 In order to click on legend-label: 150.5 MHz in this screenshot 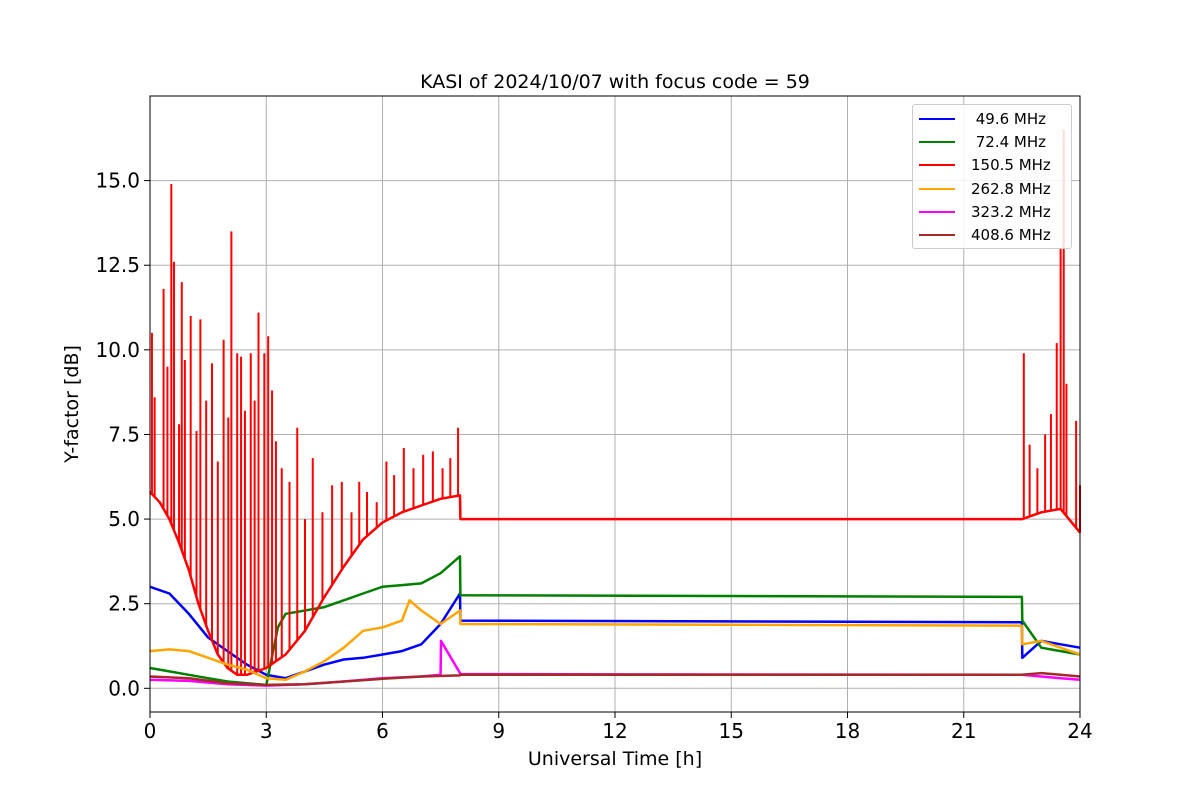, I will do `click(1011, 165)`.